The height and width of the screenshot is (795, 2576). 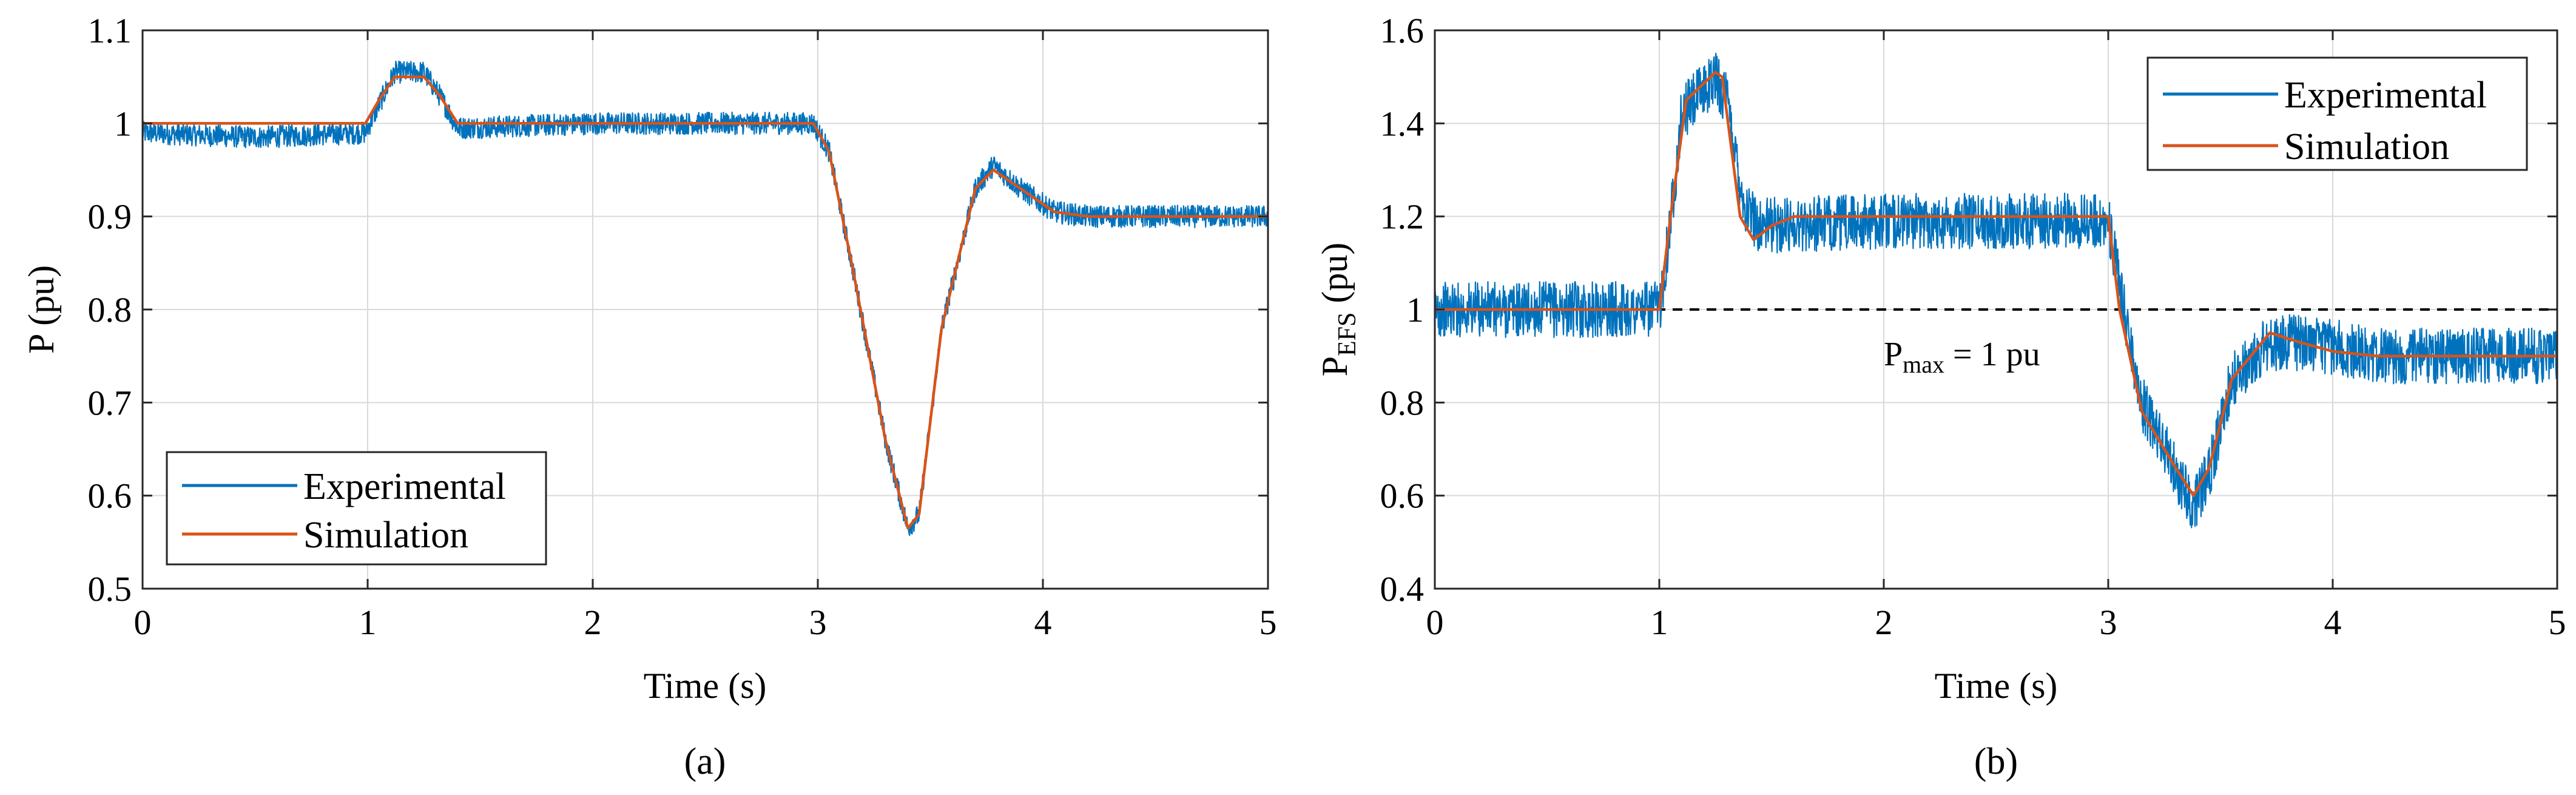 What do you see at coordinates (2385, 95) in the screenshot?
I see `legend-label-experimental-b: Experimental` at bounding box center [2385, 95].